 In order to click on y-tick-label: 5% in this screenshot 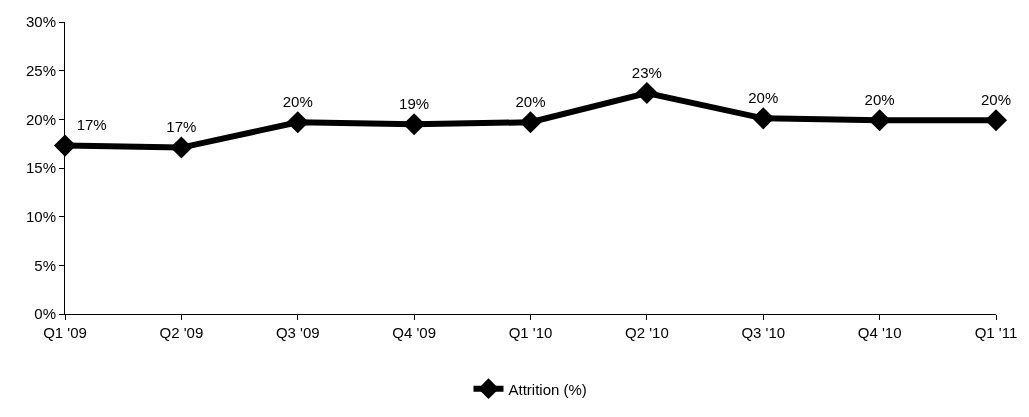, I will do `click(45, 265)`.